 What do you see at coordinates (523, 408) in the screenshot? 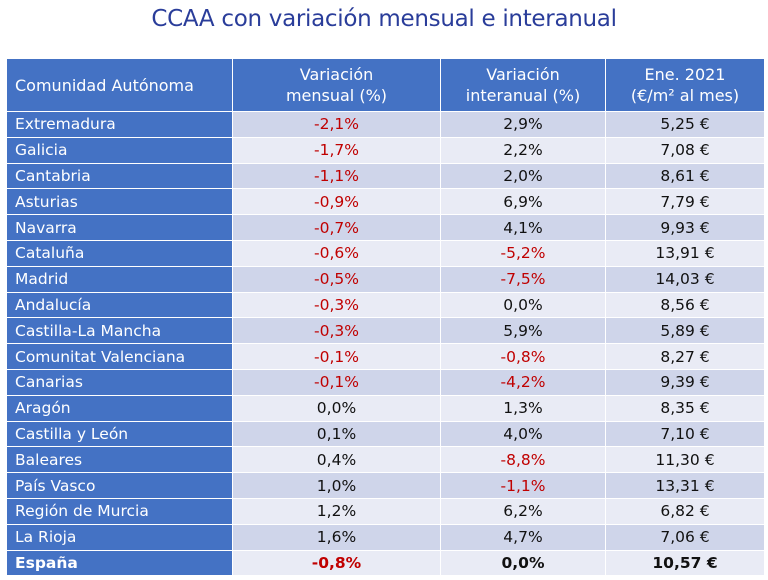
I see `cell-variacion-interanual: 1,3%` at bounding box center [523, 408].